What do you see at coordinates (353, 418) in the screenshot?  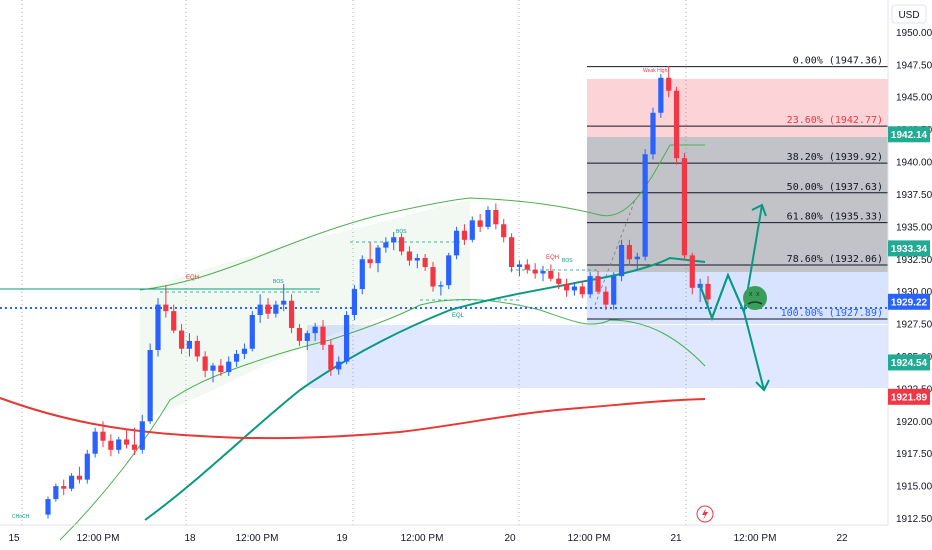 I see `ma-200-line` at bounding box center [353, 418].